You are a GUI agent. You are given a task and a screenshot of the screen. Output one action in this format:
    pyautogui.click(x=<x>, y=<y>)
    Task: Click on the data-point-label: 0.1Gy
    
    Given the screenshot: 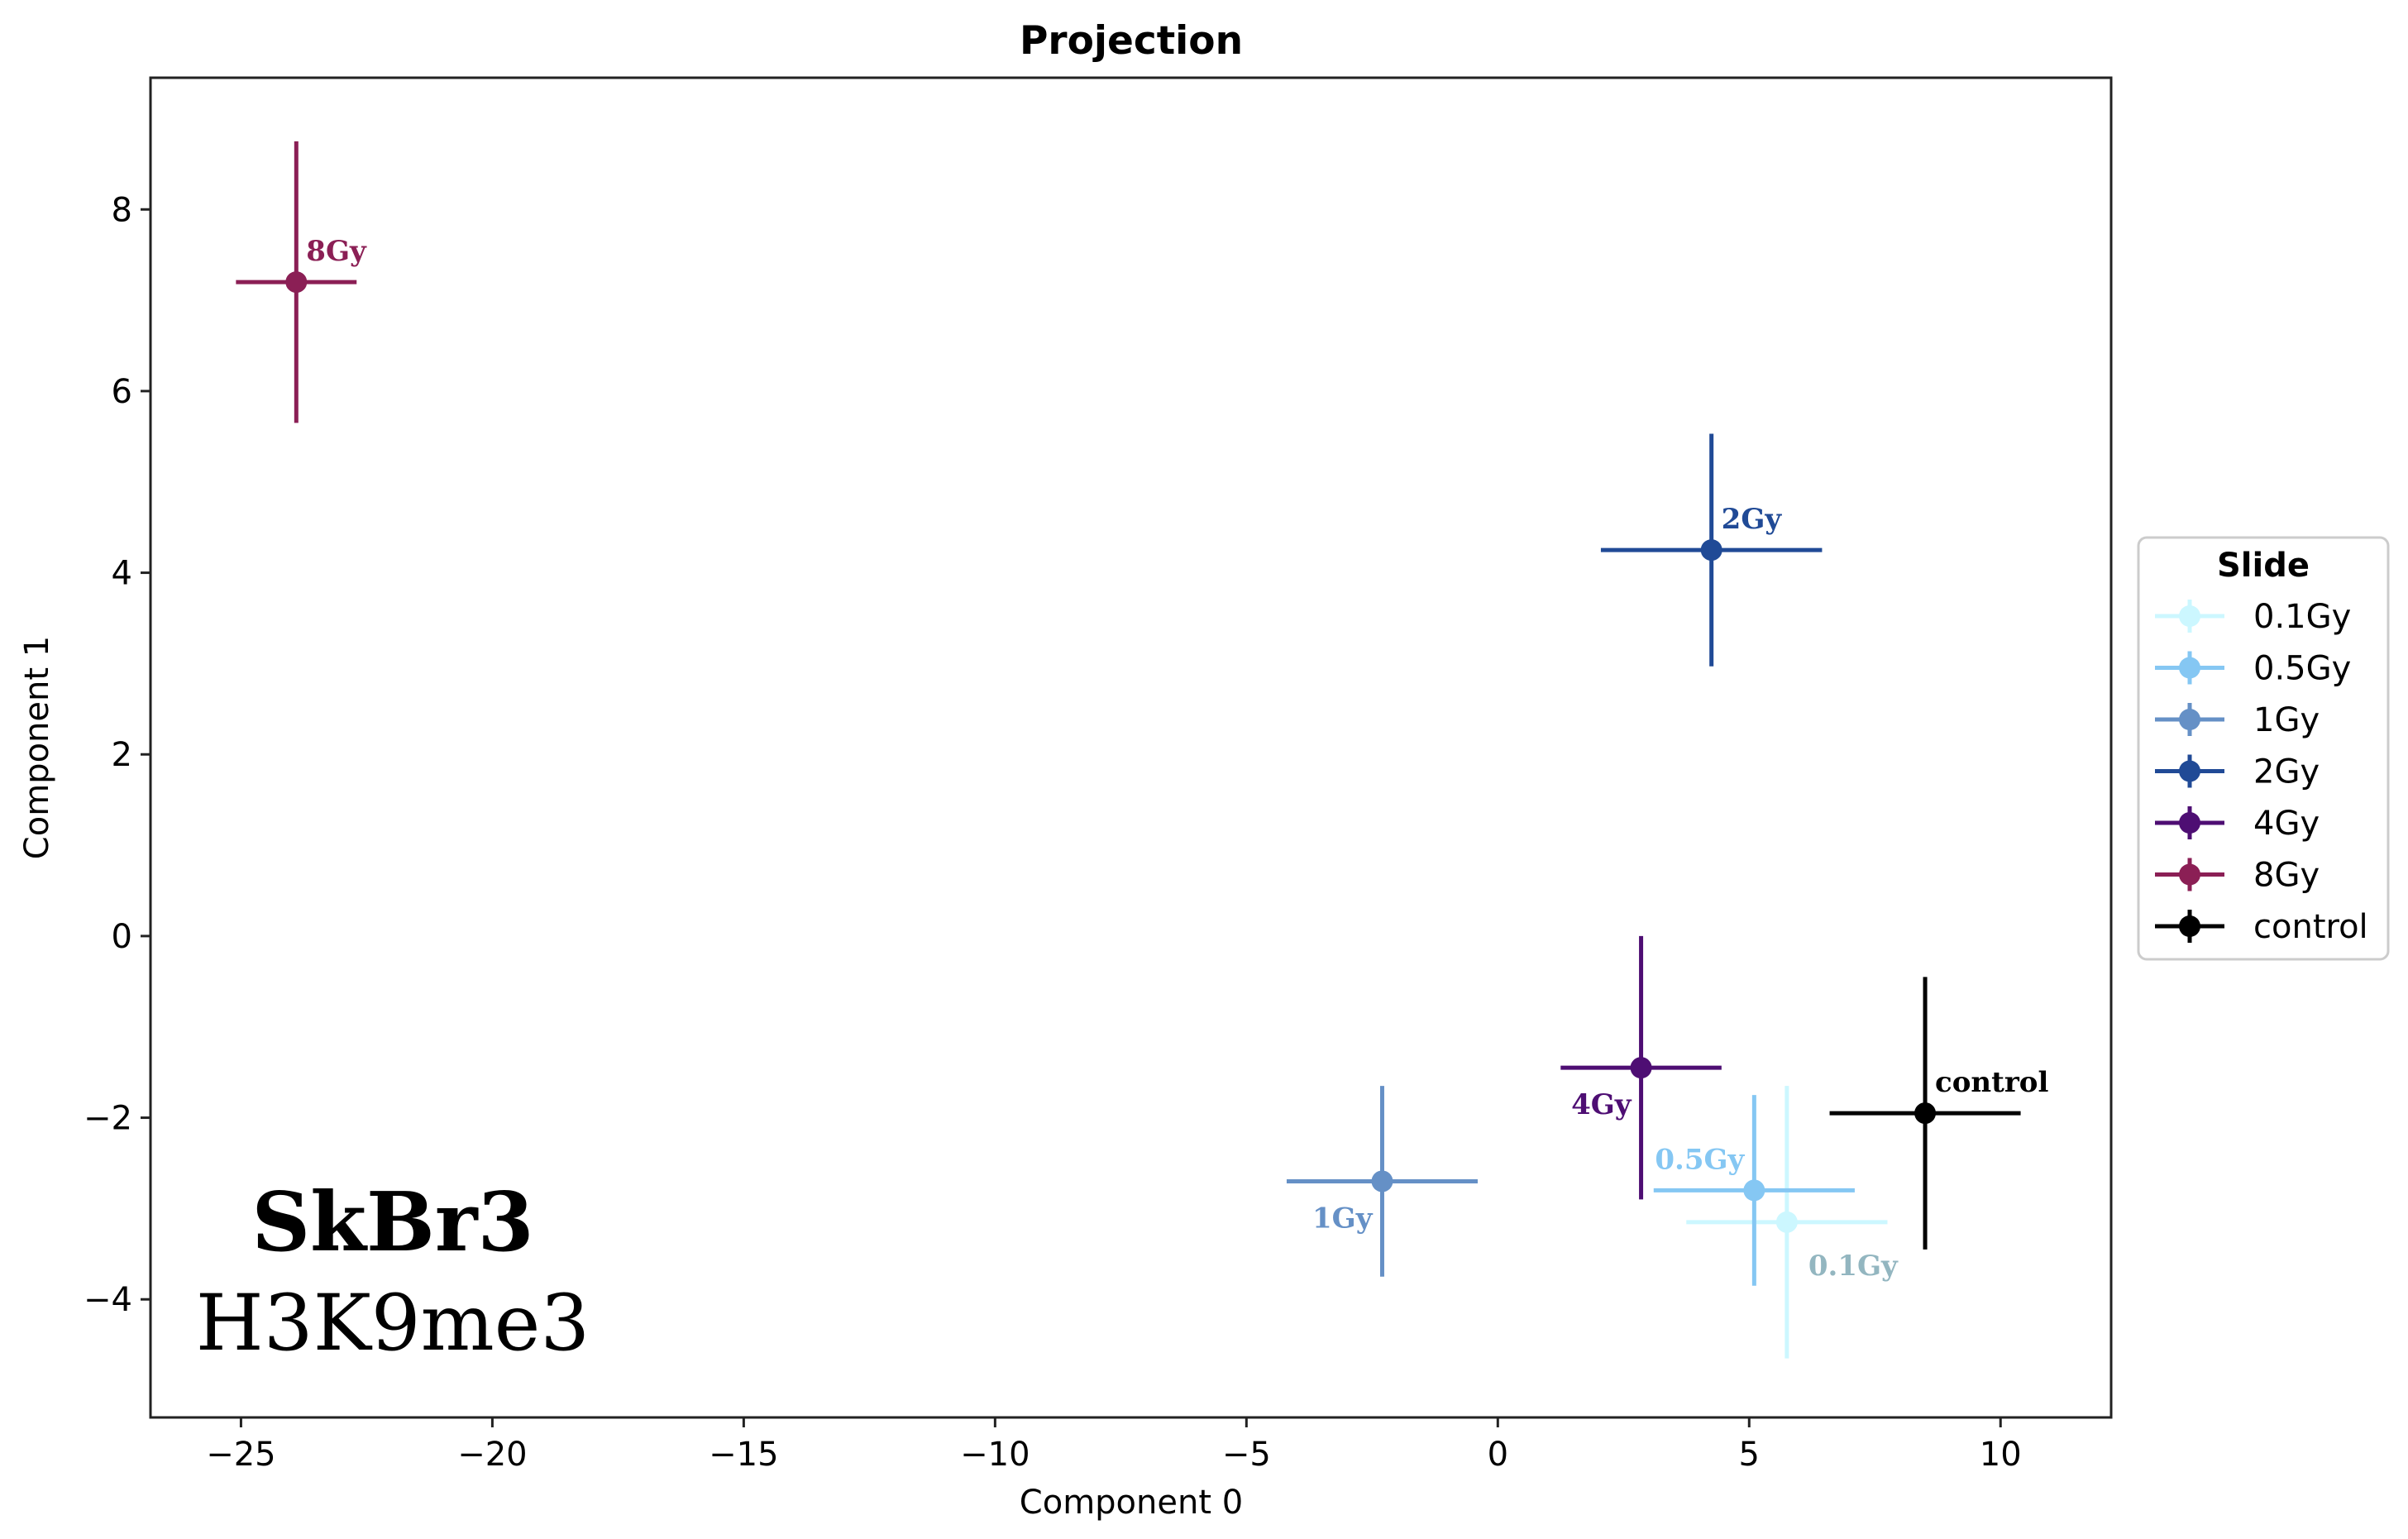 What is the action you would take?
    pyautogui.click(x=1853, y=1267)
    